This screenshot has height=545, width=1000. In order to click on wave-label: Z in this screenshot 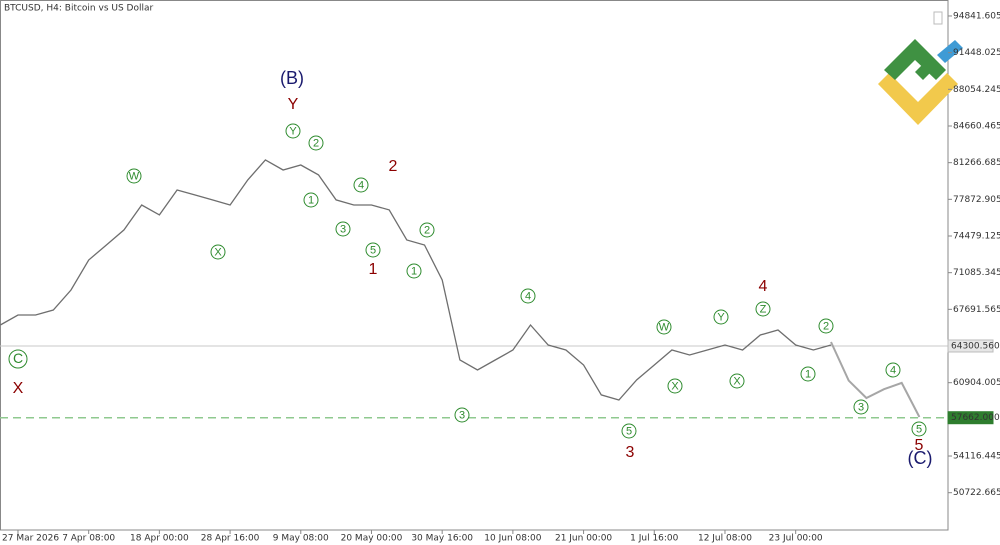, I will do `click(763, 309)`.